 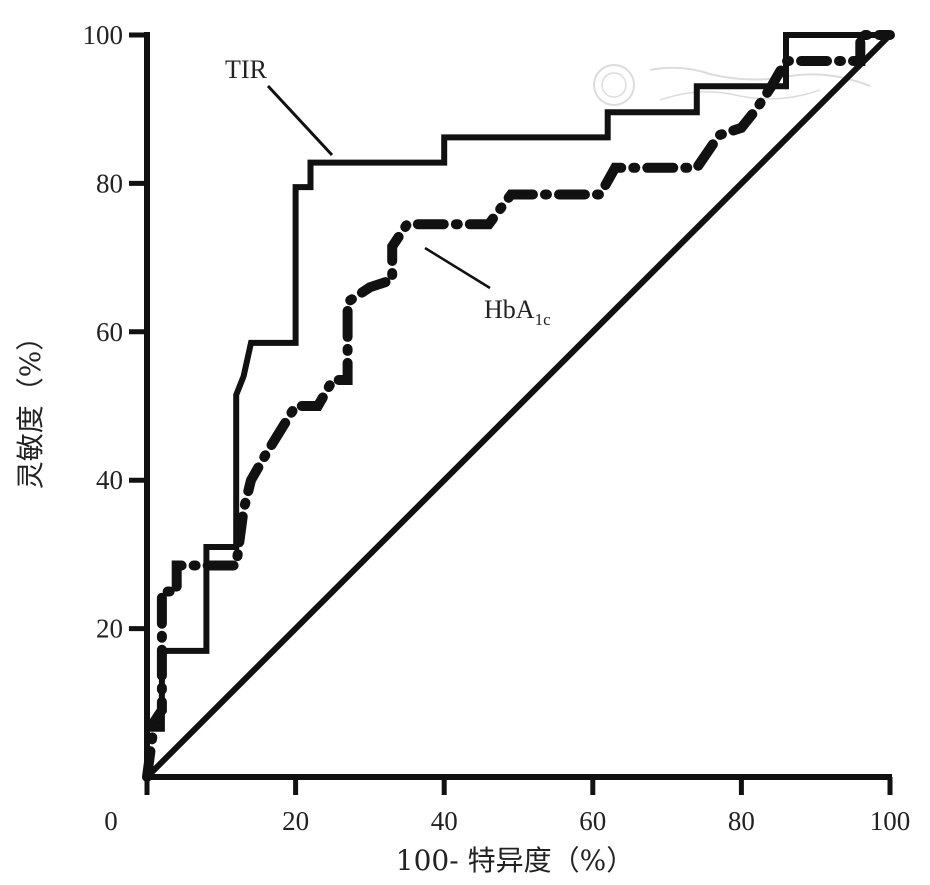 I want to click on x-tick-label: 0, so click(x=111, y=821).